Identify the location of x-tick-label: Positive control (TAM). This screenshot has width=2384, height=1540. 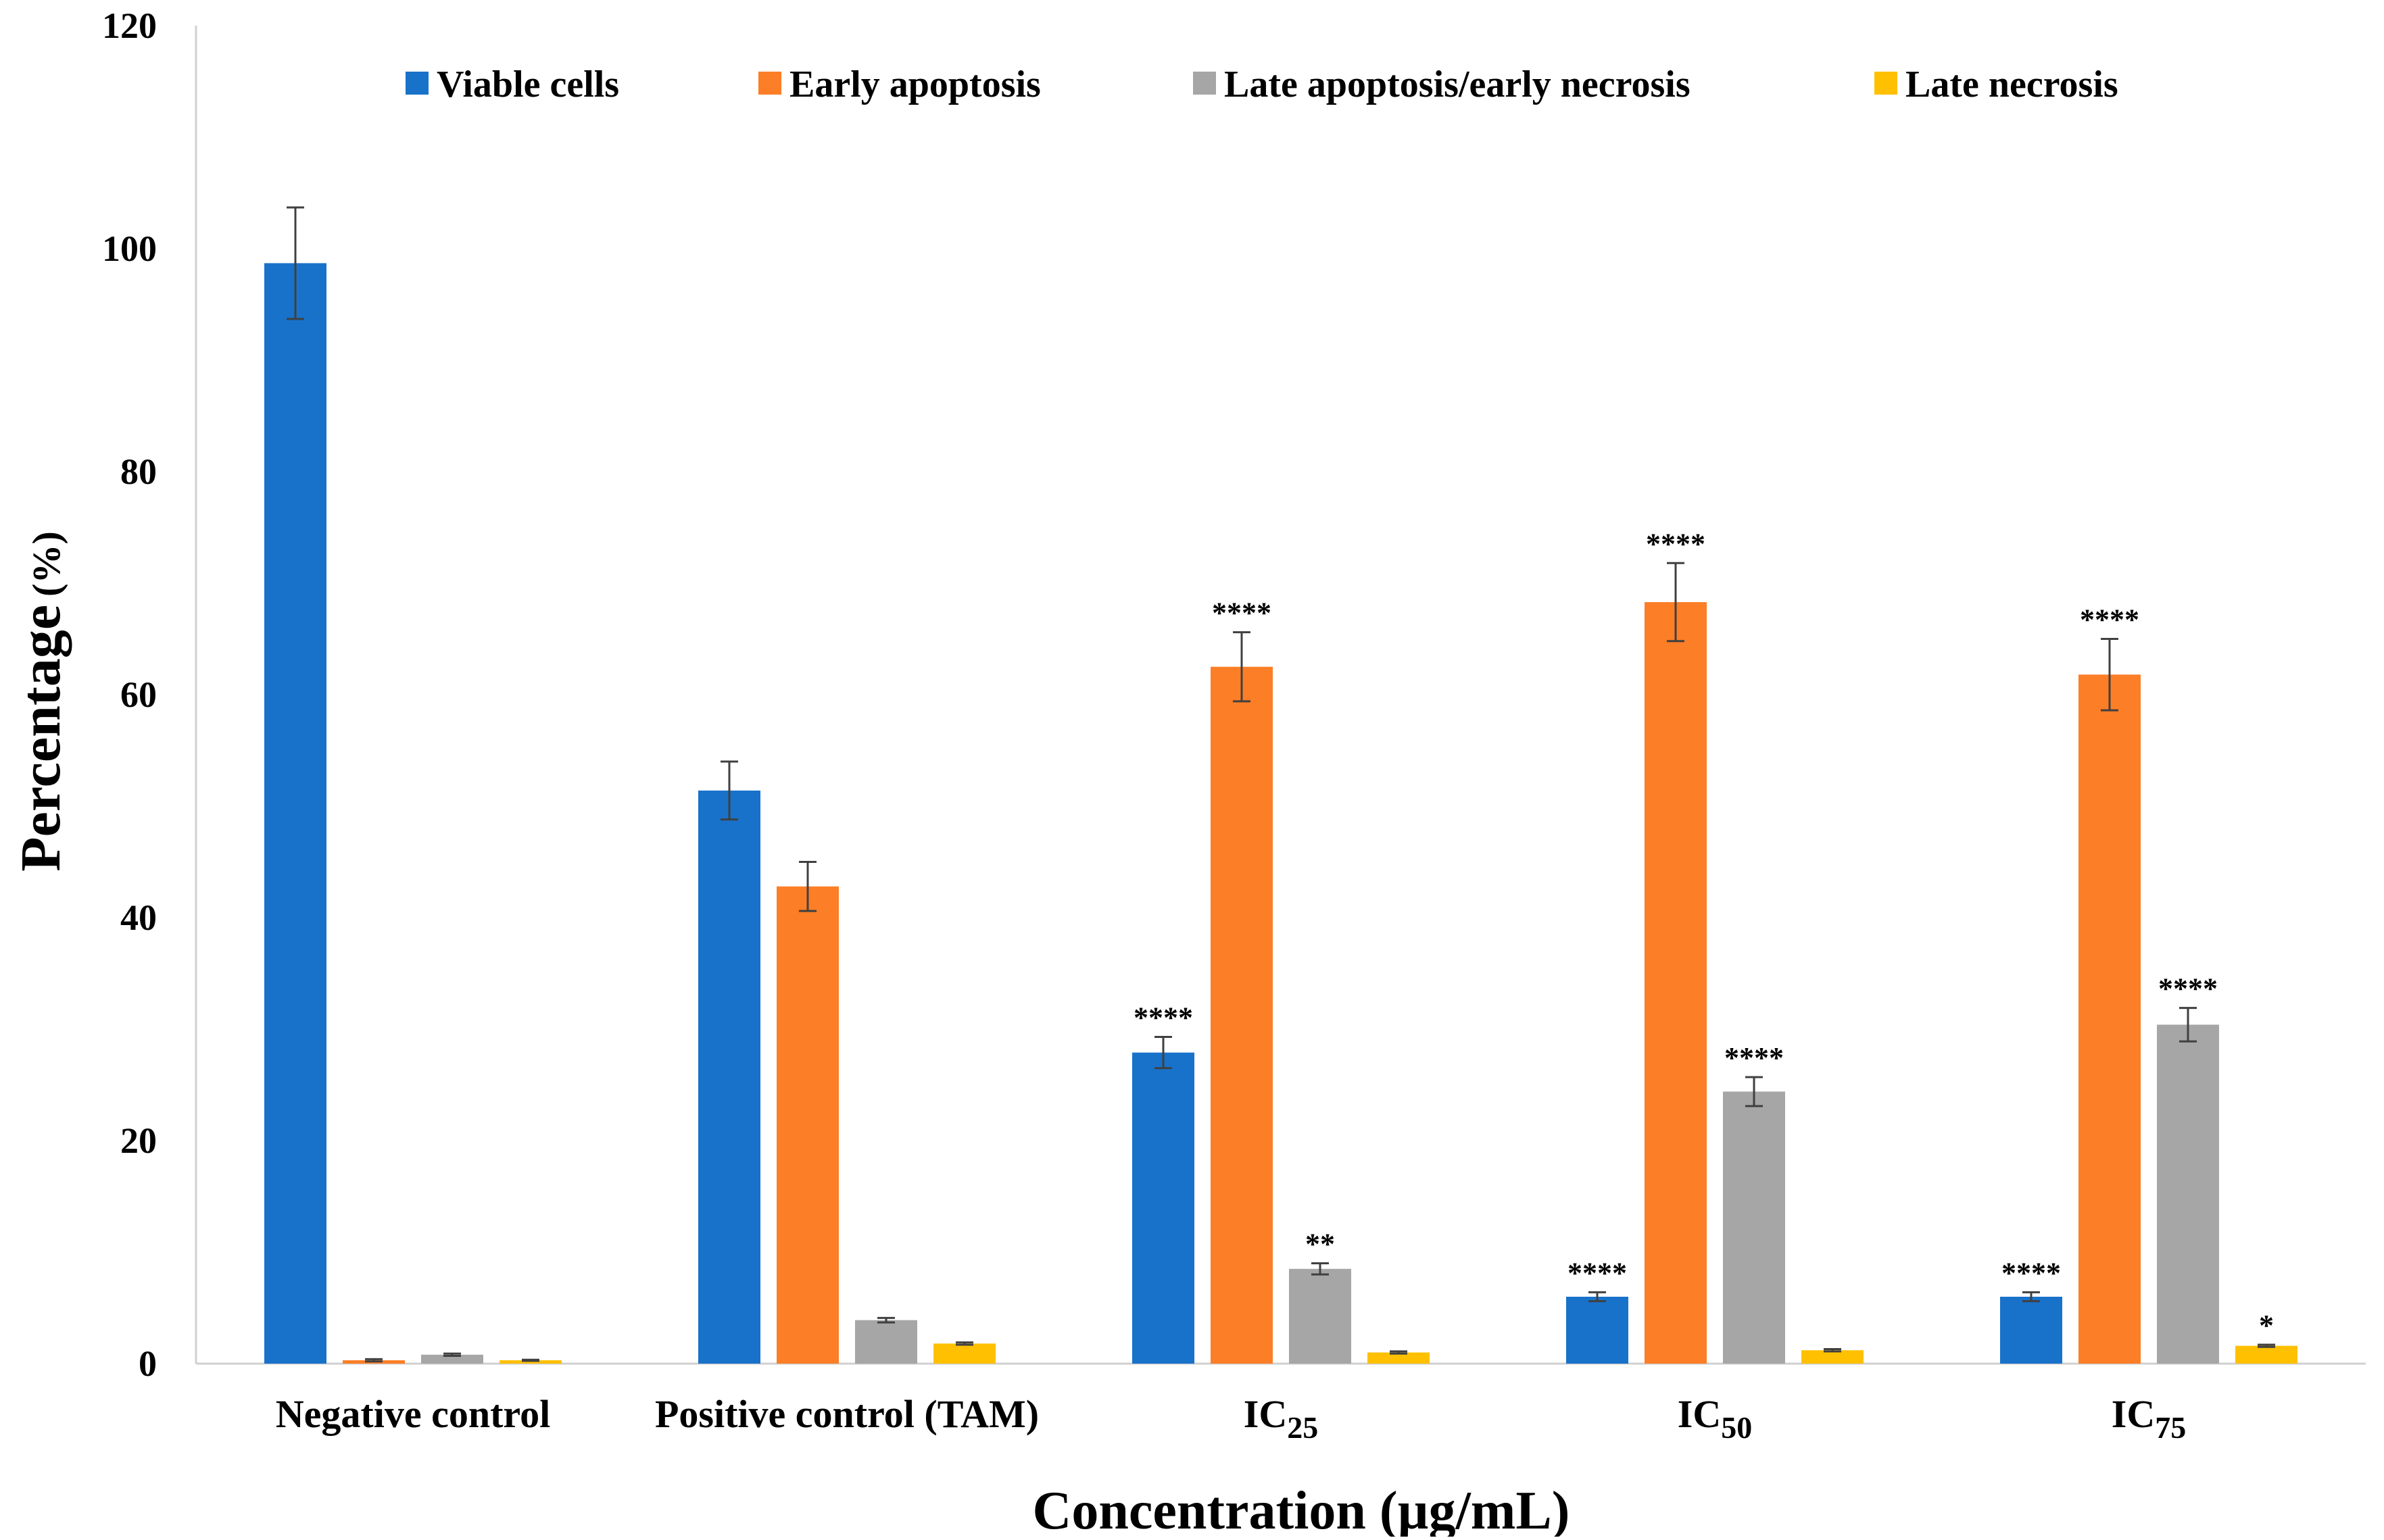
(847, 1414).